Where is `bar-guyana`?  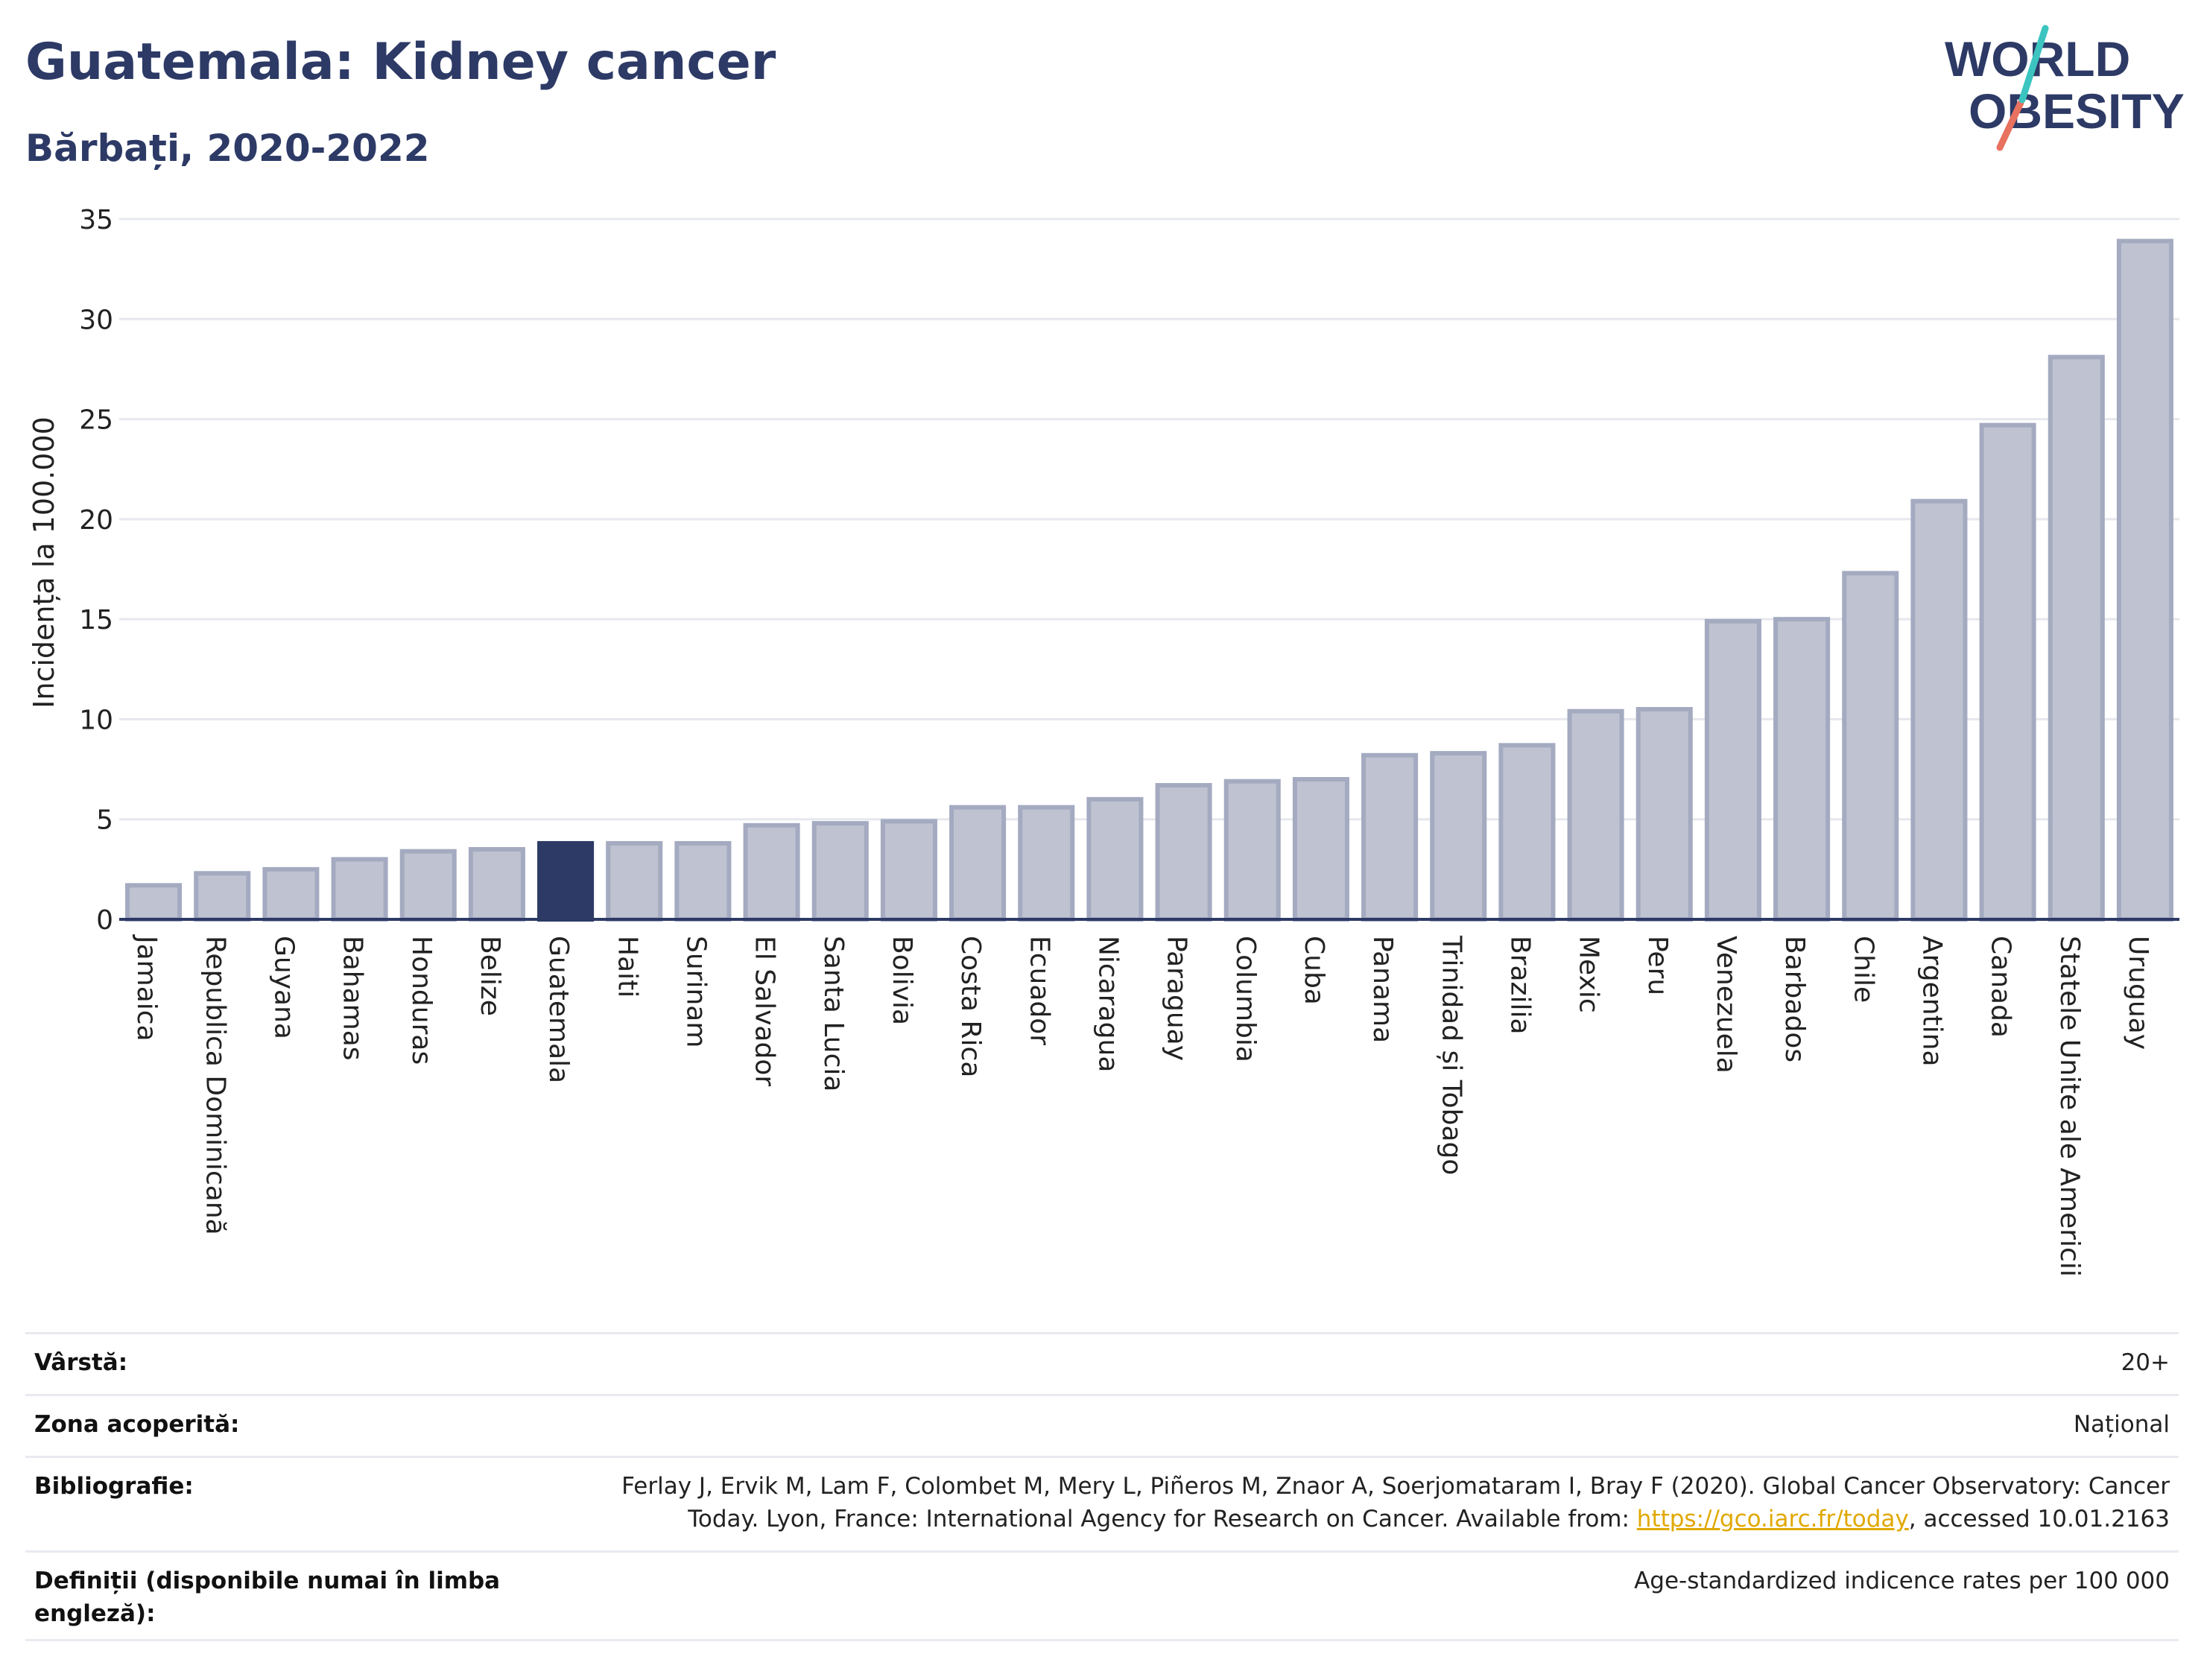 bar-guyana is located at coordinates (291, 894).